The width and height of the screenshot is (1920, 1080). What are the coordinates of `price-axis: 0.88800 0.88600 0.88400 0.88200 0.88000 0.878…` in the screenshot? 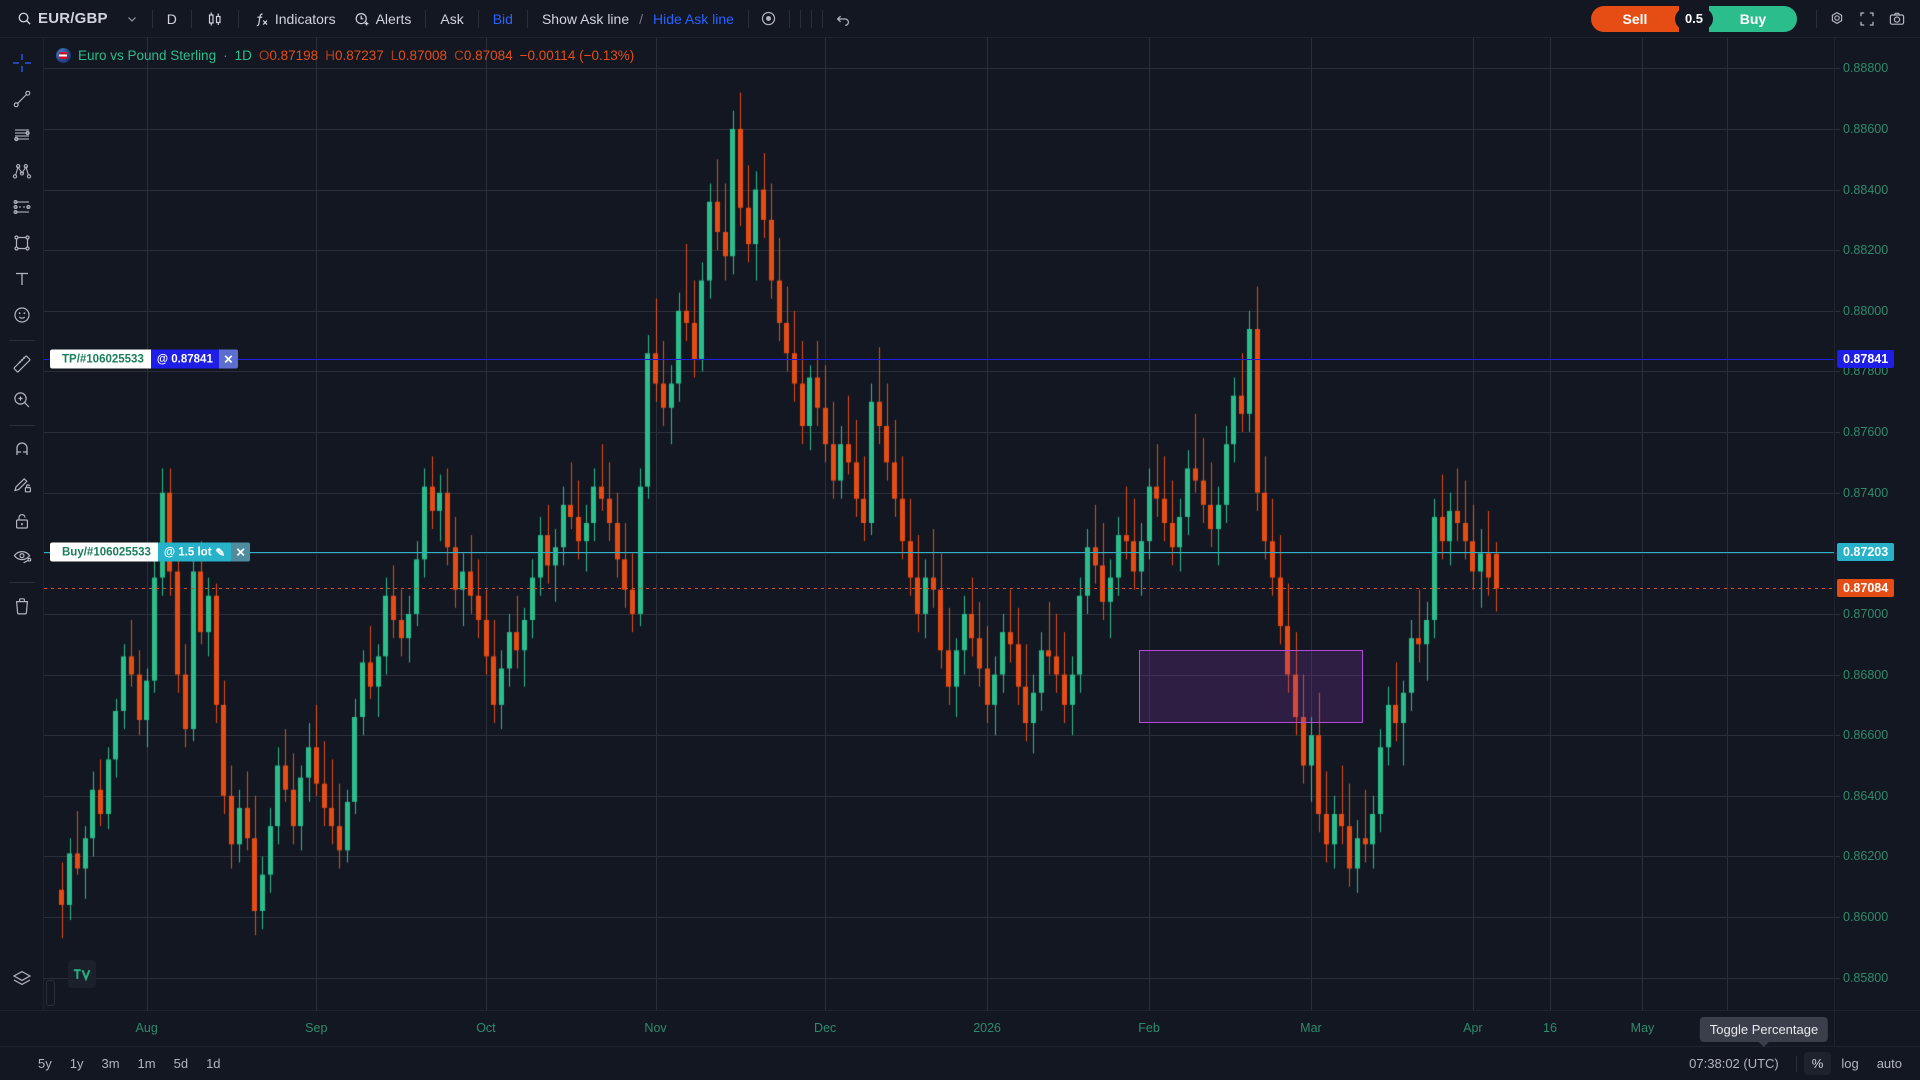 It's located at (1877, 524).